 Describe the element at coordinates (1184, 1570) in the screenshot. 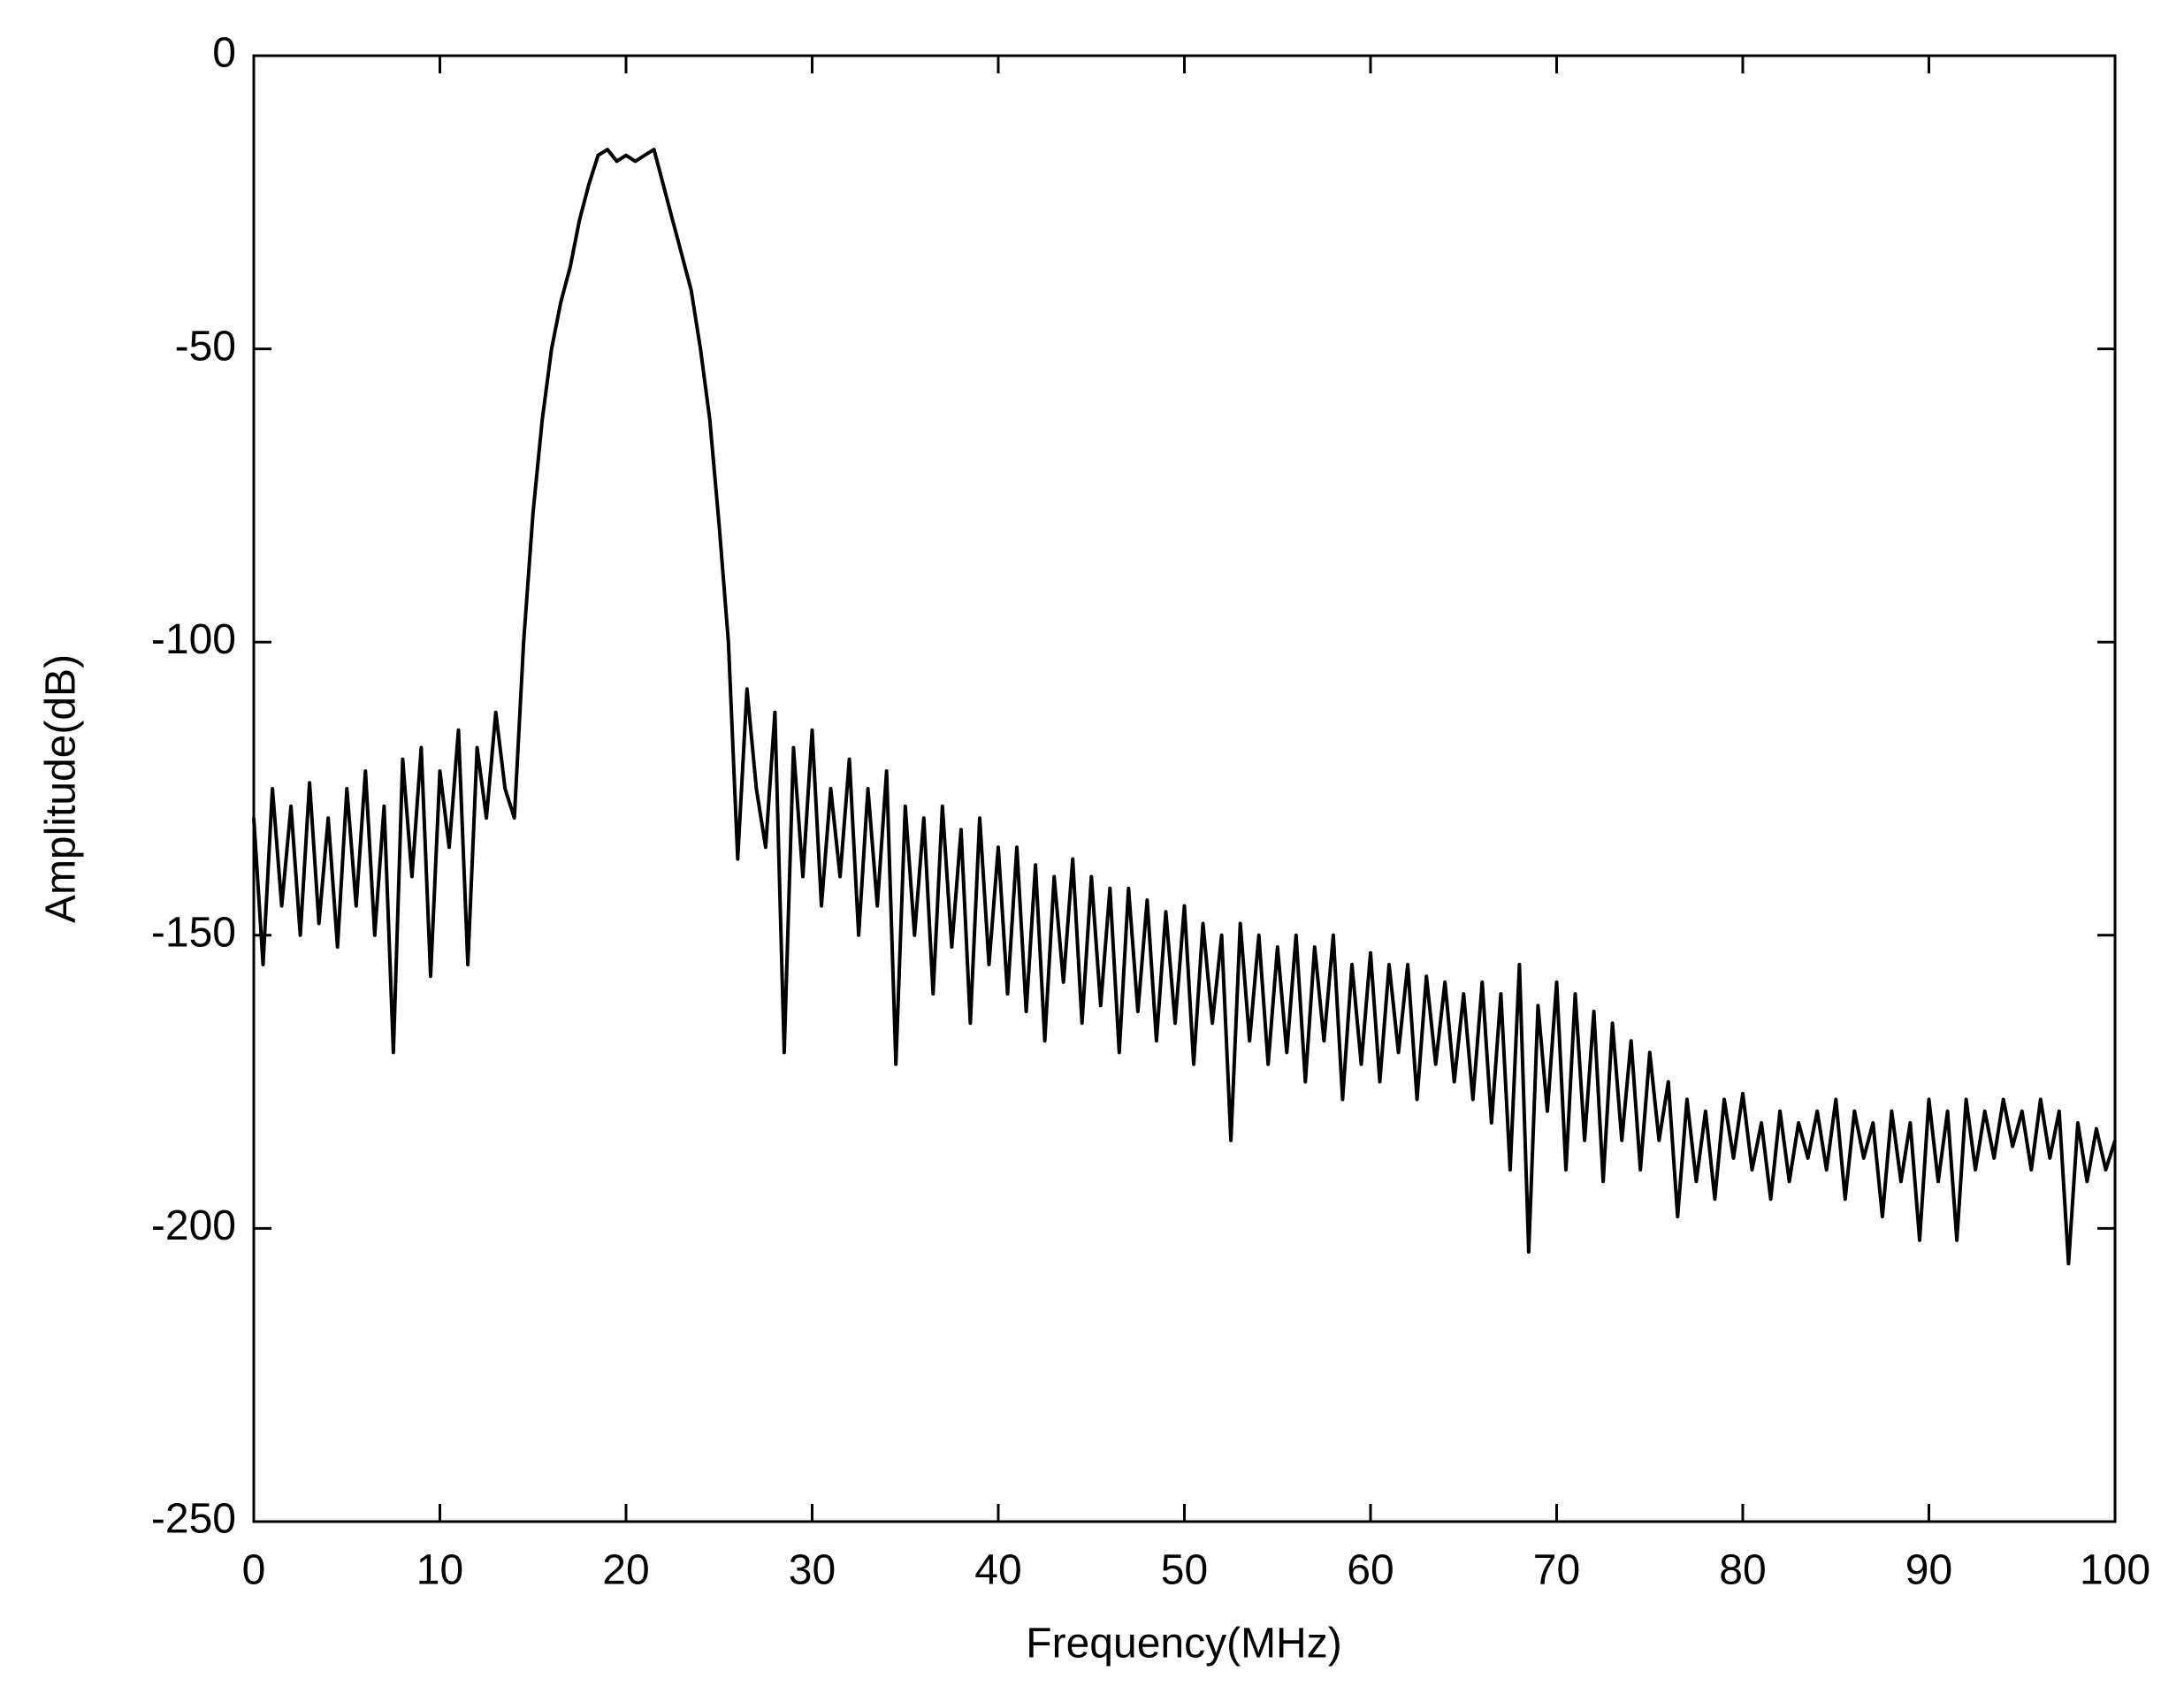

I see `x-tick-label: 50` at that location.